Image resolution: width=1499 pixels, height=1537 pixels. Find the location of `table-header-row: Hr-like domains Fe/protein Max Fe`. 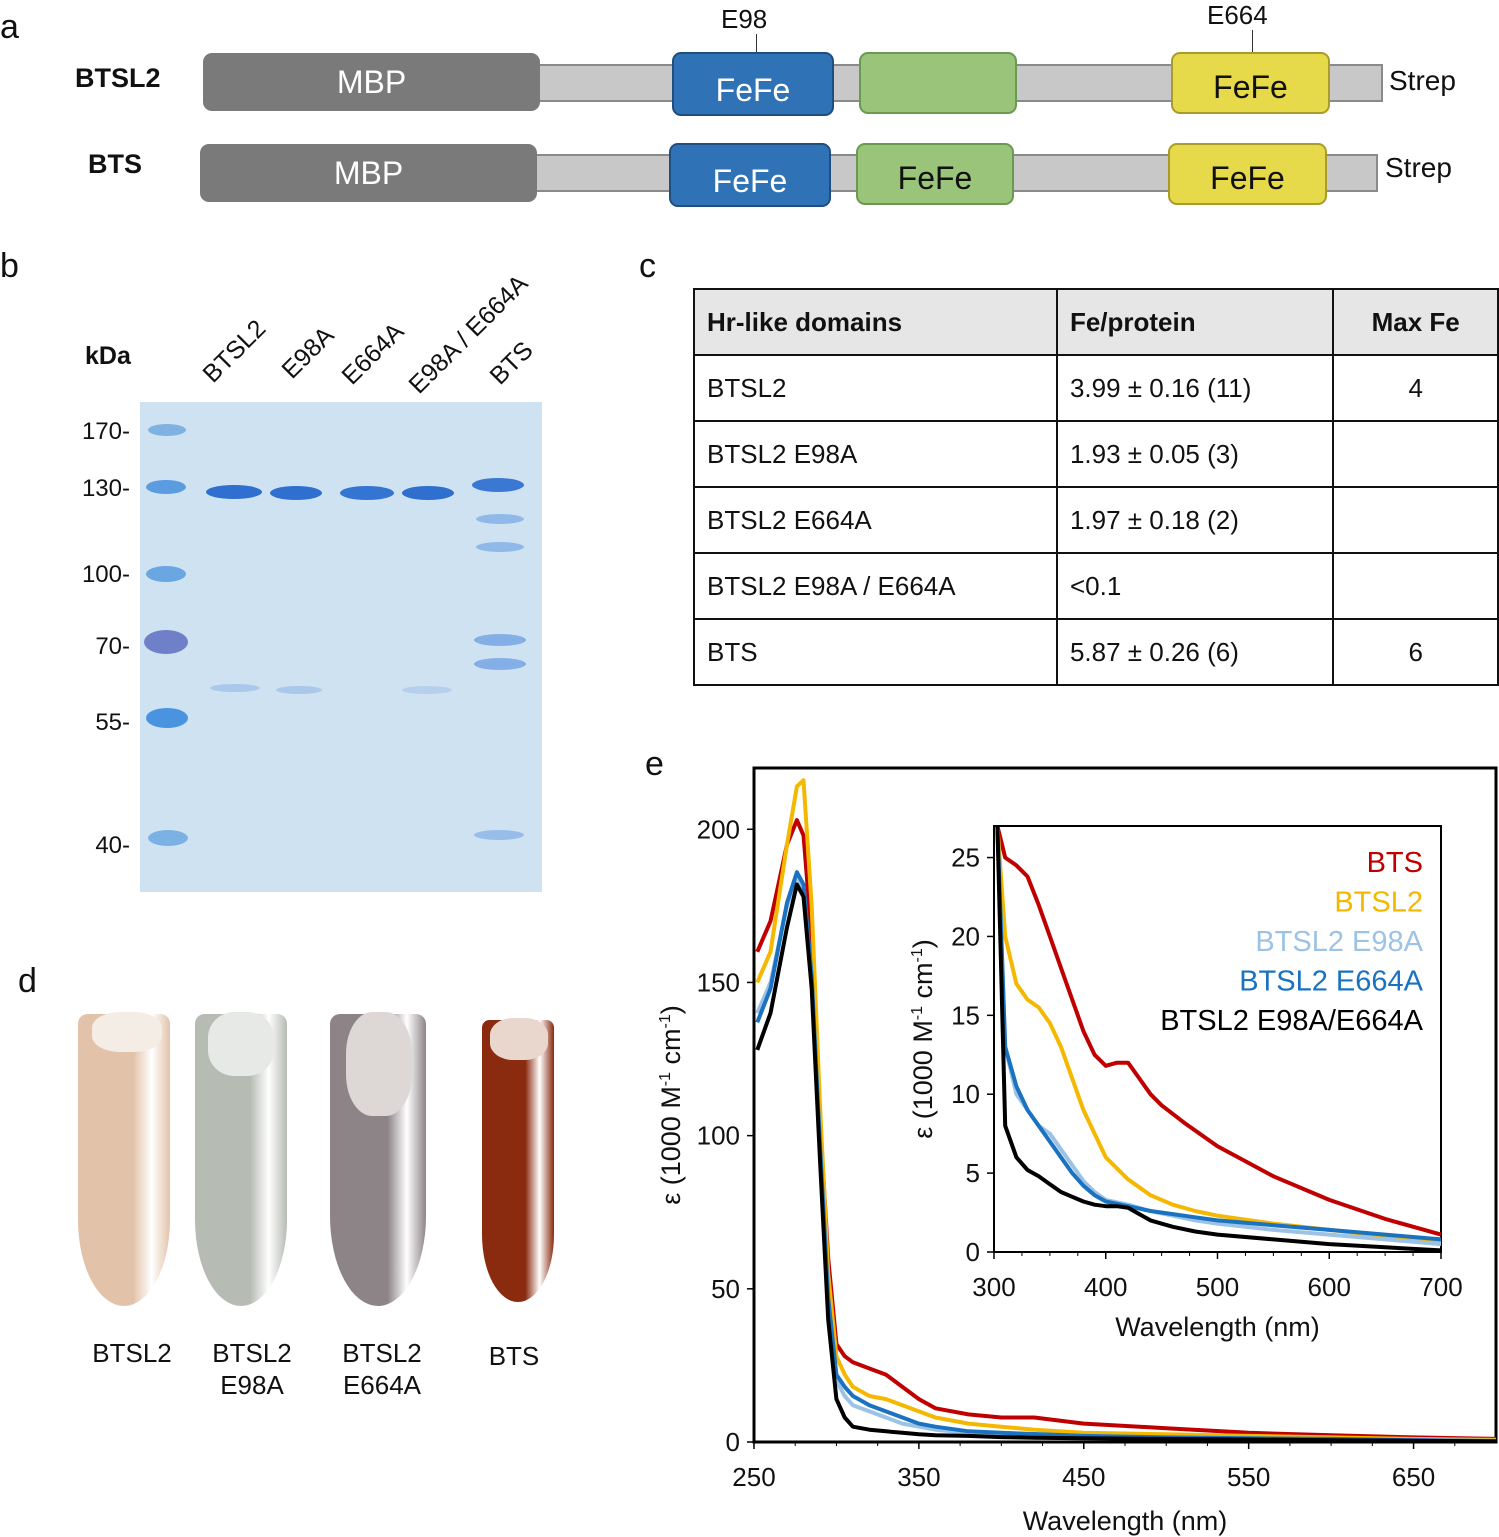

table-header-row: Hr-like domains Fe/protein Max Fe is located at coordinates (1096, 322).